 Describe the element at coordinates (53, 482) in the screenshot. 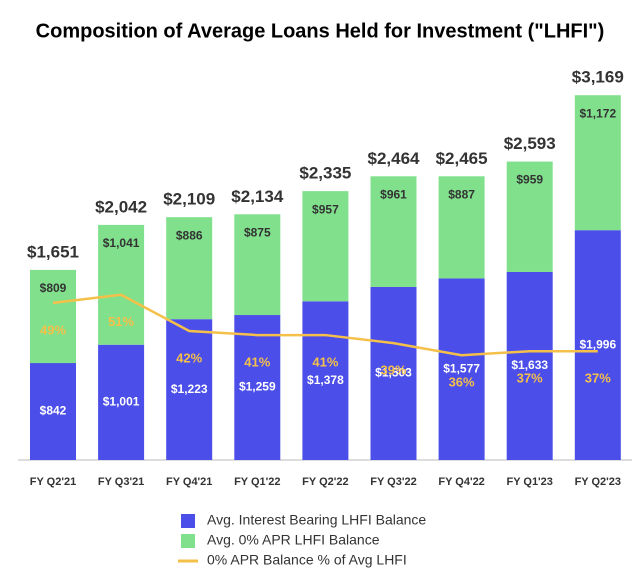

I see `x-tick-label: FY Q2'21` at that location.